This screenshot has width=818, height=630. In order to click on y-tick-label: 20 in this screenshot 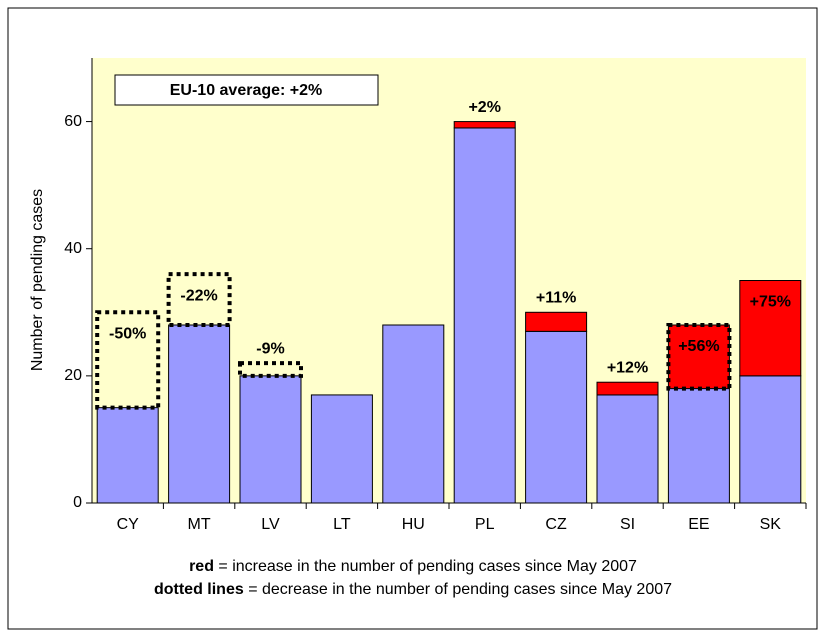, I will do `click(73, 375)`.